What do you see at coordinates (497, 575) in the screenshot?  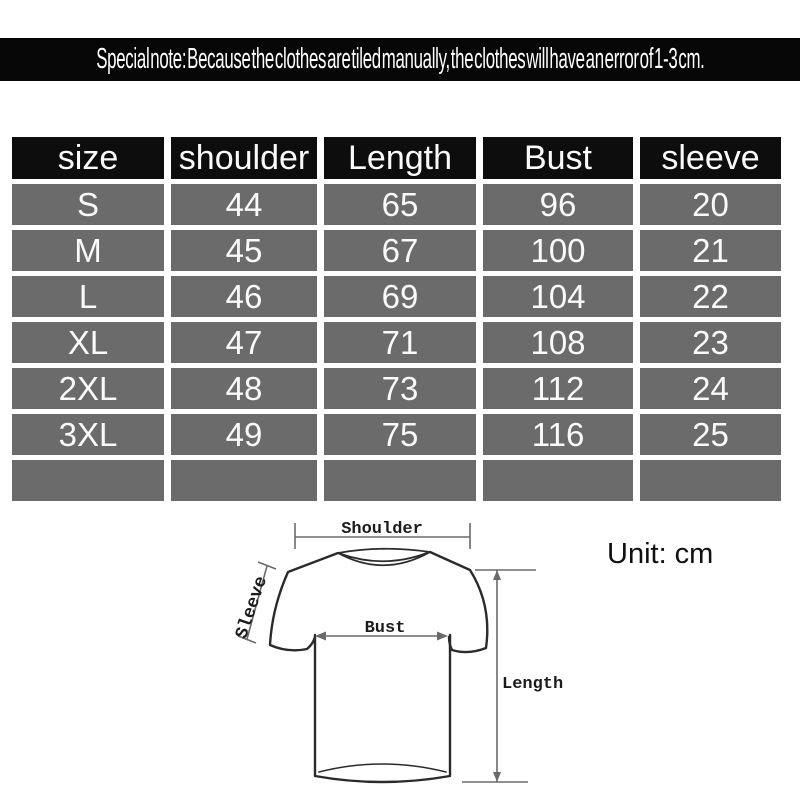 I see `length-arrow-top` at bounding box center [497, 575].